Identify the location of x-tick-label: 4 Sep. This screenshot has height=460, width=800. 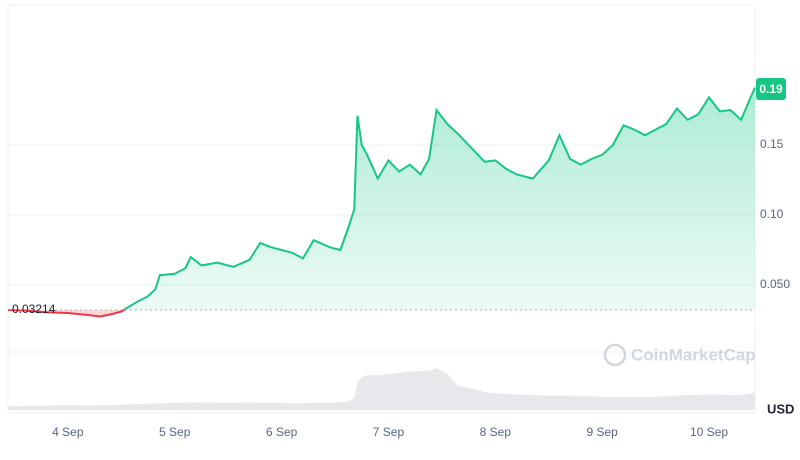
(68, 432).